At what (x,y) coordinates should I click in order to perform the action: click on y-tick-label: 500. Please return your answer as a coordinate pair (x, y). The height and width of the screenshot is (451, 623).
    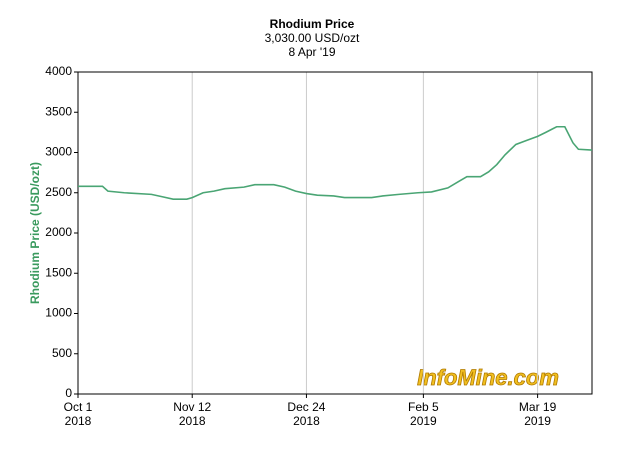
    Looking at the image, I should click on (62, 353).